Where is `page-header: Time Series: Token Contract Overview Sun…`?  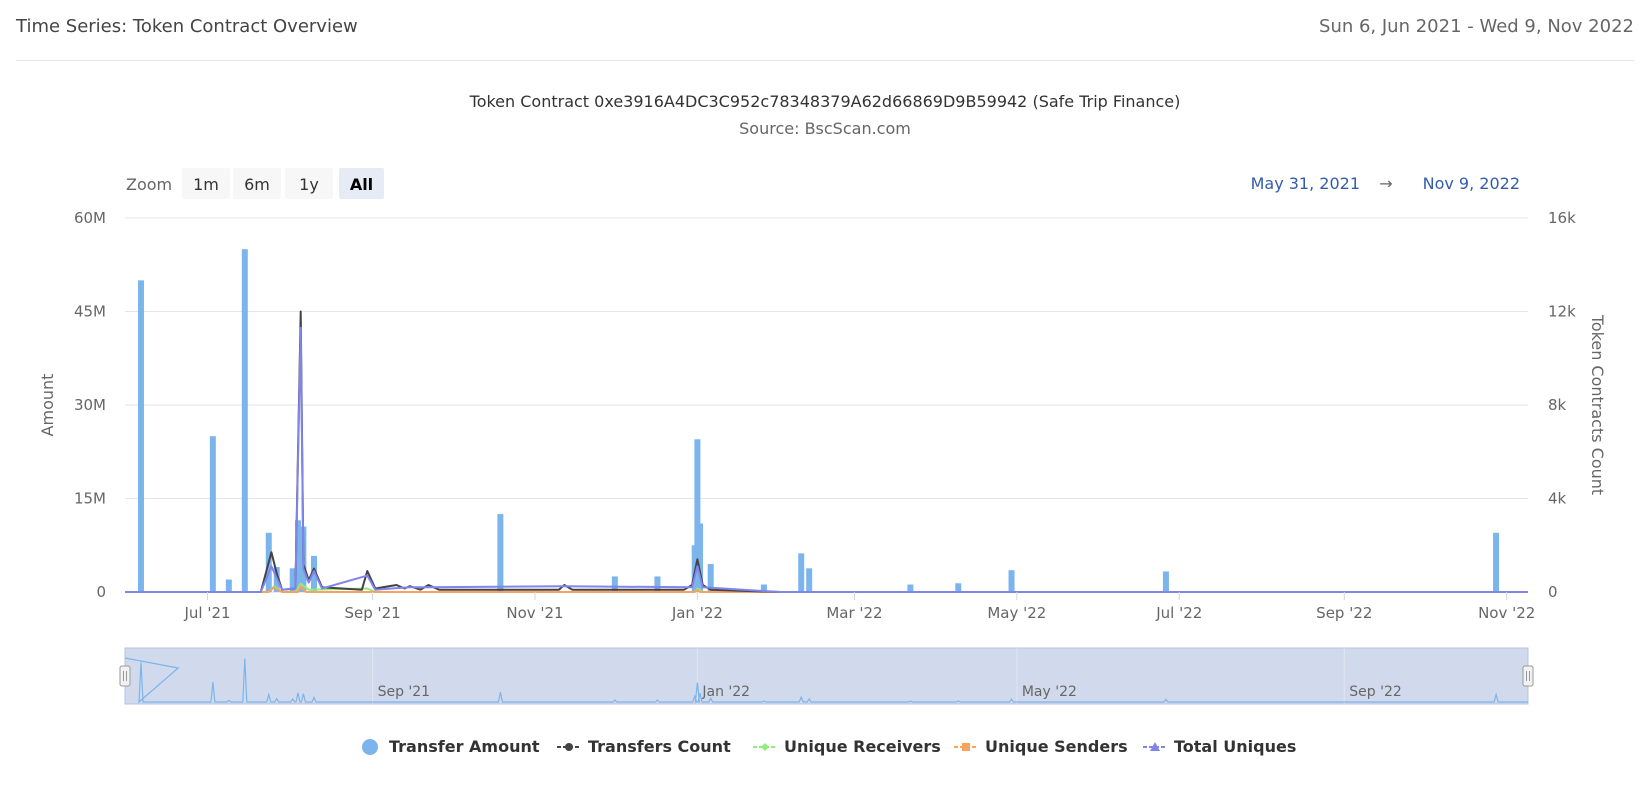
page-header: Time Series: Token Contract Overview Sun… is located at coordinates (825, 30).